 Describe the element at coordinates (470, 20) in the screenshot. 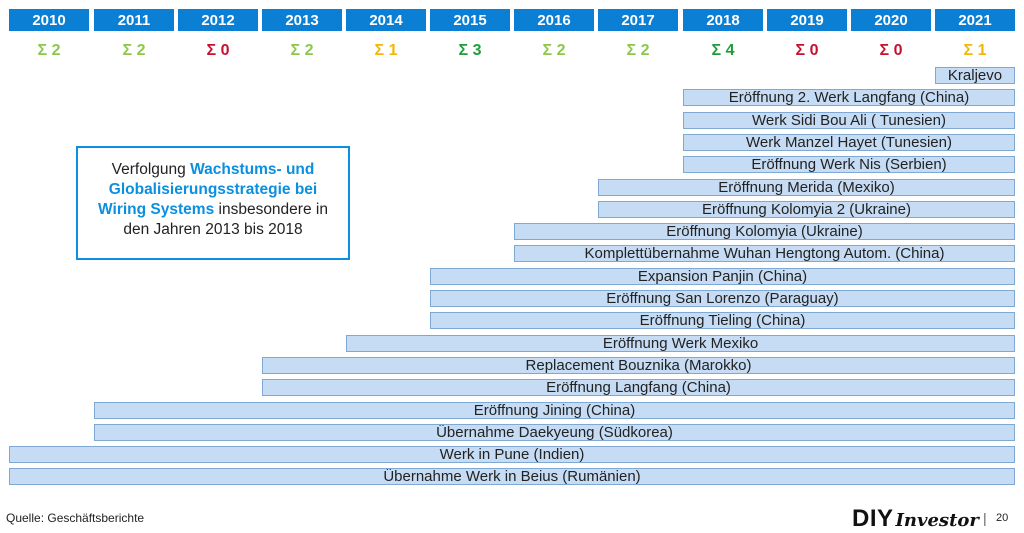

I see `year-header-2015: 2015` at that location.